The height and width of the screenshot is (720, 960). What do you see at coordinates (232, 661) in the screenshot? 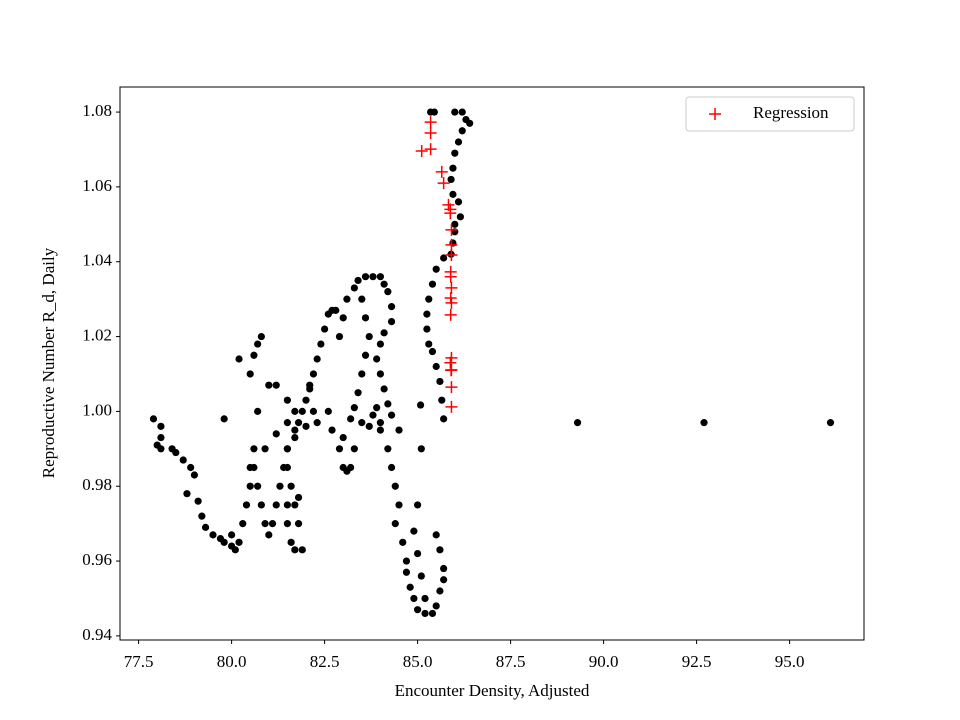
I see `x-tick-label: 80.0` at bounding box center [232, 661].